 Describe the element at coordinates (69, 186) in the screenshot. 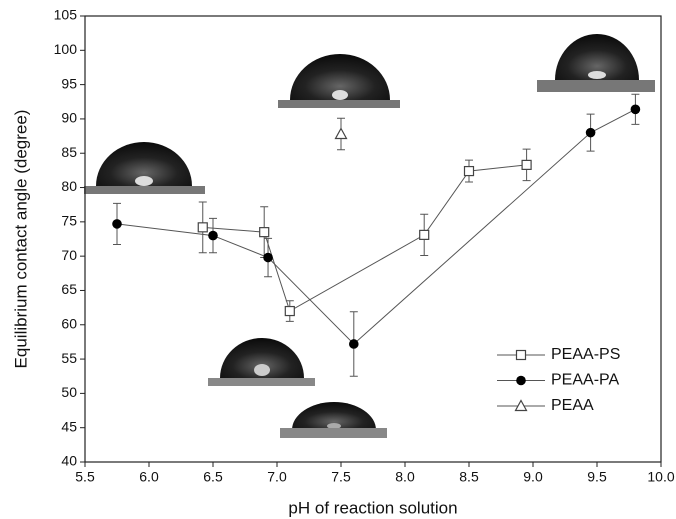

I see `y-tick-label: 80` at that location.